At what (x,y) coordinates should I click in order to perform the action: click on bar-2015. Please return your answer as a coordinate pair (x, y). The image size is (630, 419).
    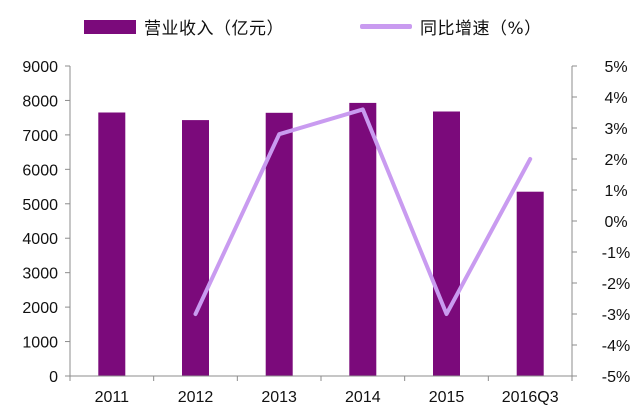
    Looking at the image, I should click on (446, 243).